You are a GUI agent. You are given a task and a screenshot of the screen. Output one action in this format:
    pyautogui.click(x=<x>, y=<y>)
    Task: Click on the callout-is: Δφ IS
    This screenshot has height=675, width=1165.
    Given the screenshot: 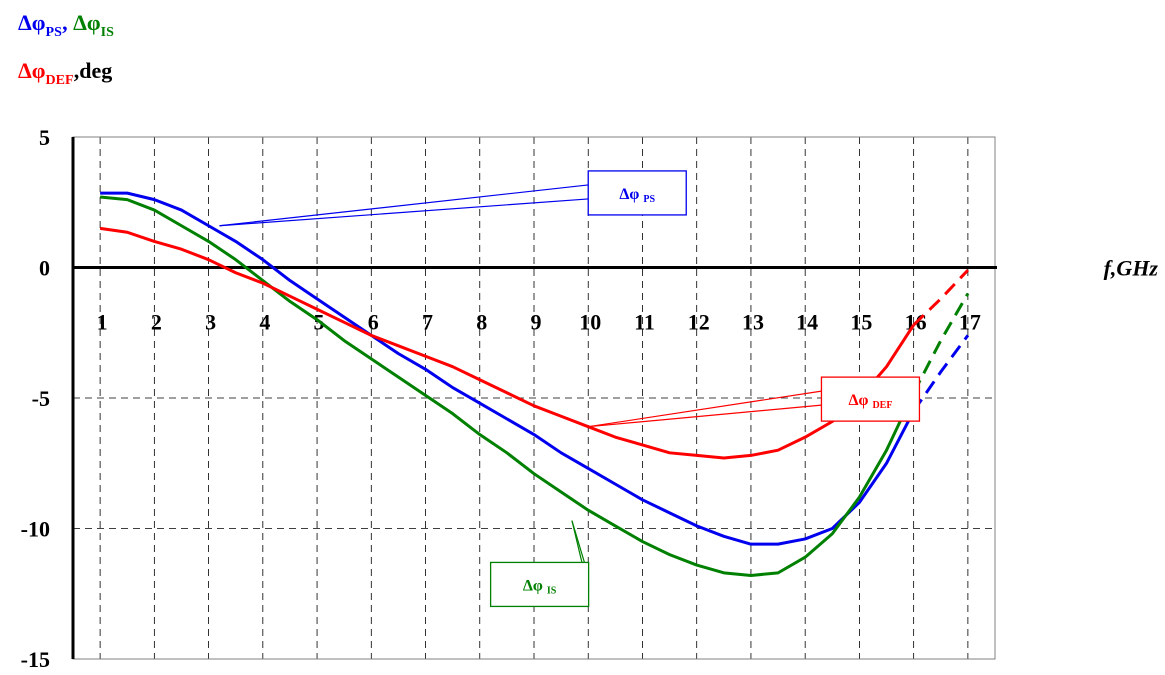 What is the action you would take?
    pyautogui.click(x=539, y=564)
    